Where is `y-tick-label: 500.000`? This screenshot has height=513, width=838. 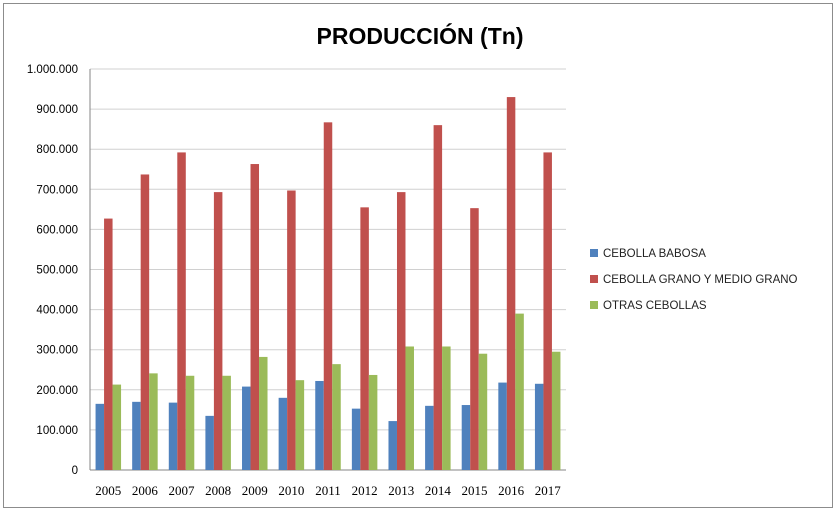
y-tick-label: 500.000 is located at coordinates (57, 271).